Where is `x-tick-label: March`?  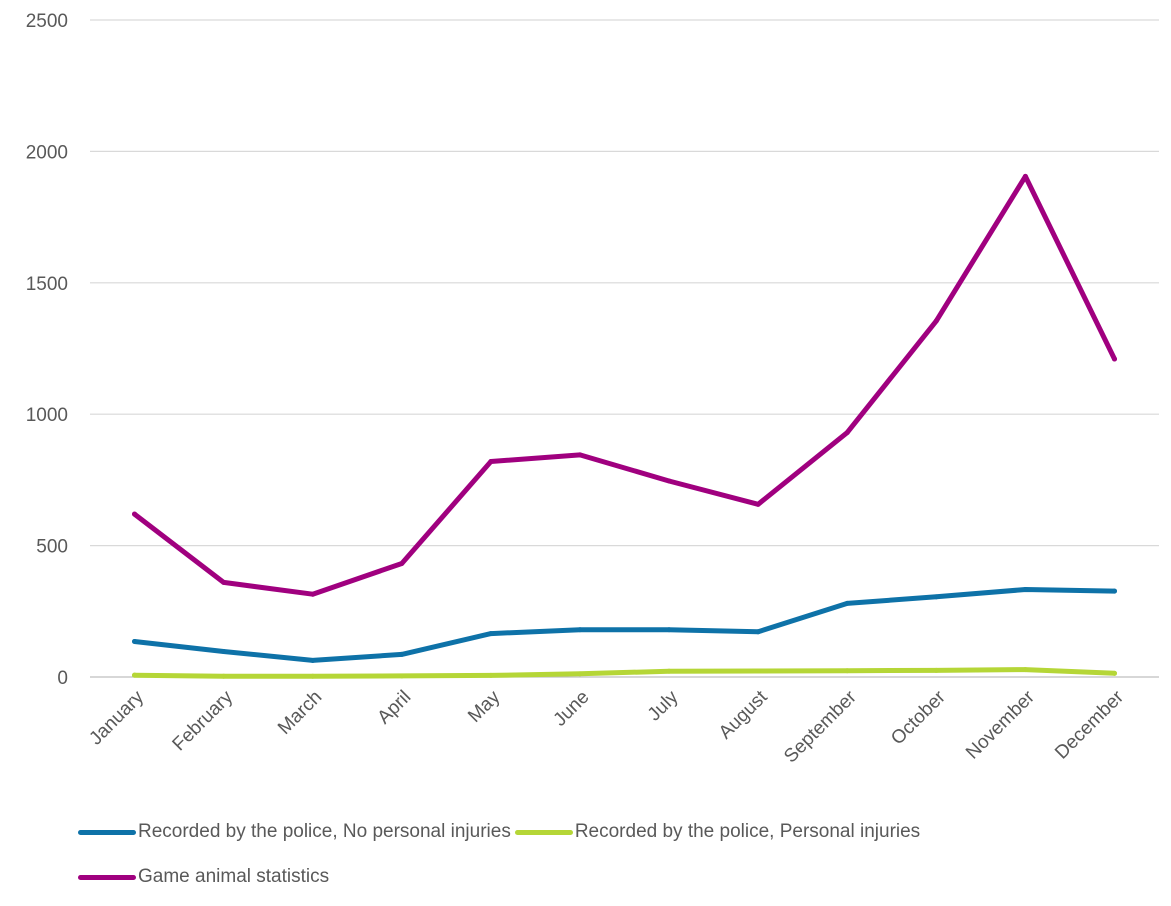
x-tick-label: March is located at coordinates (300, 713).